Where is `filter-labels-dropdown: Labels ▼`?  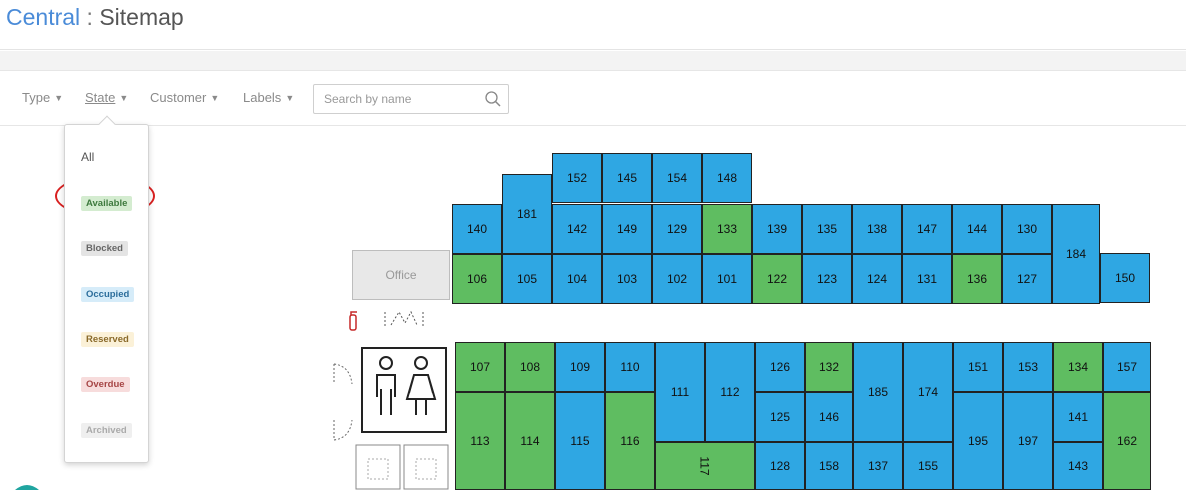 filter-labels-dropdown: Labels ▼ is located at coordinates (268, 97).